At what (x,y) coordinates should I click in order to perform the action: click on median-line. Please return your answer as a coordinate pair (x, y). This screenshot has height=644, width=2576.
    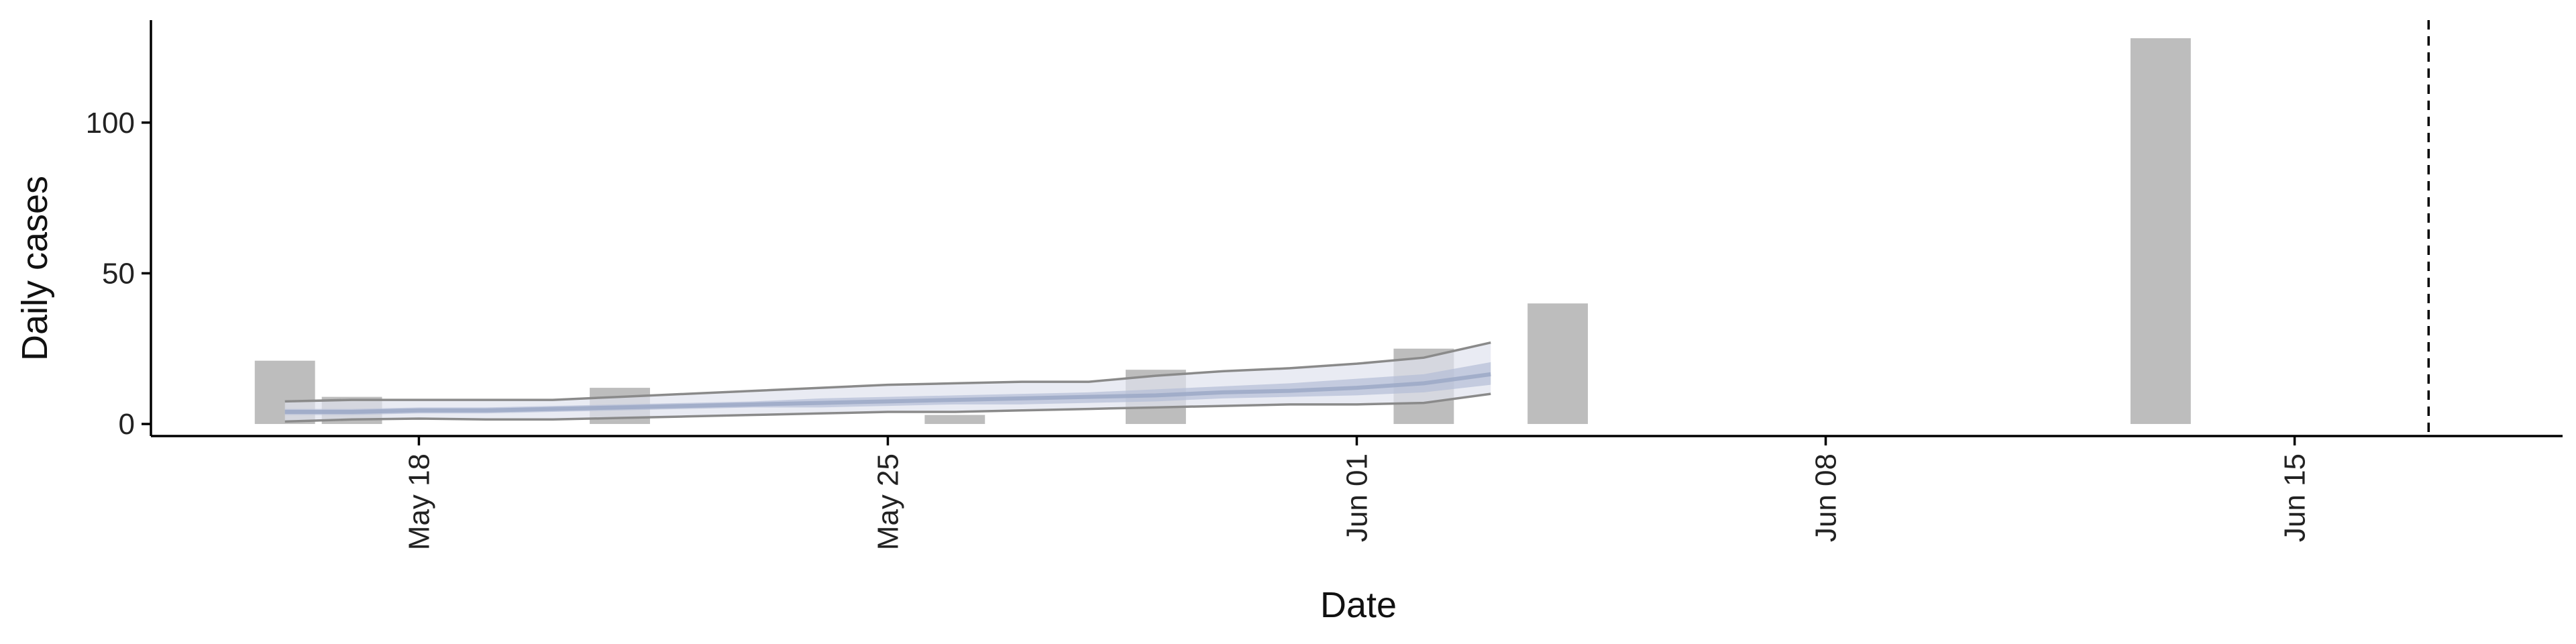
    Looking at the image, I should click on (887, 393).